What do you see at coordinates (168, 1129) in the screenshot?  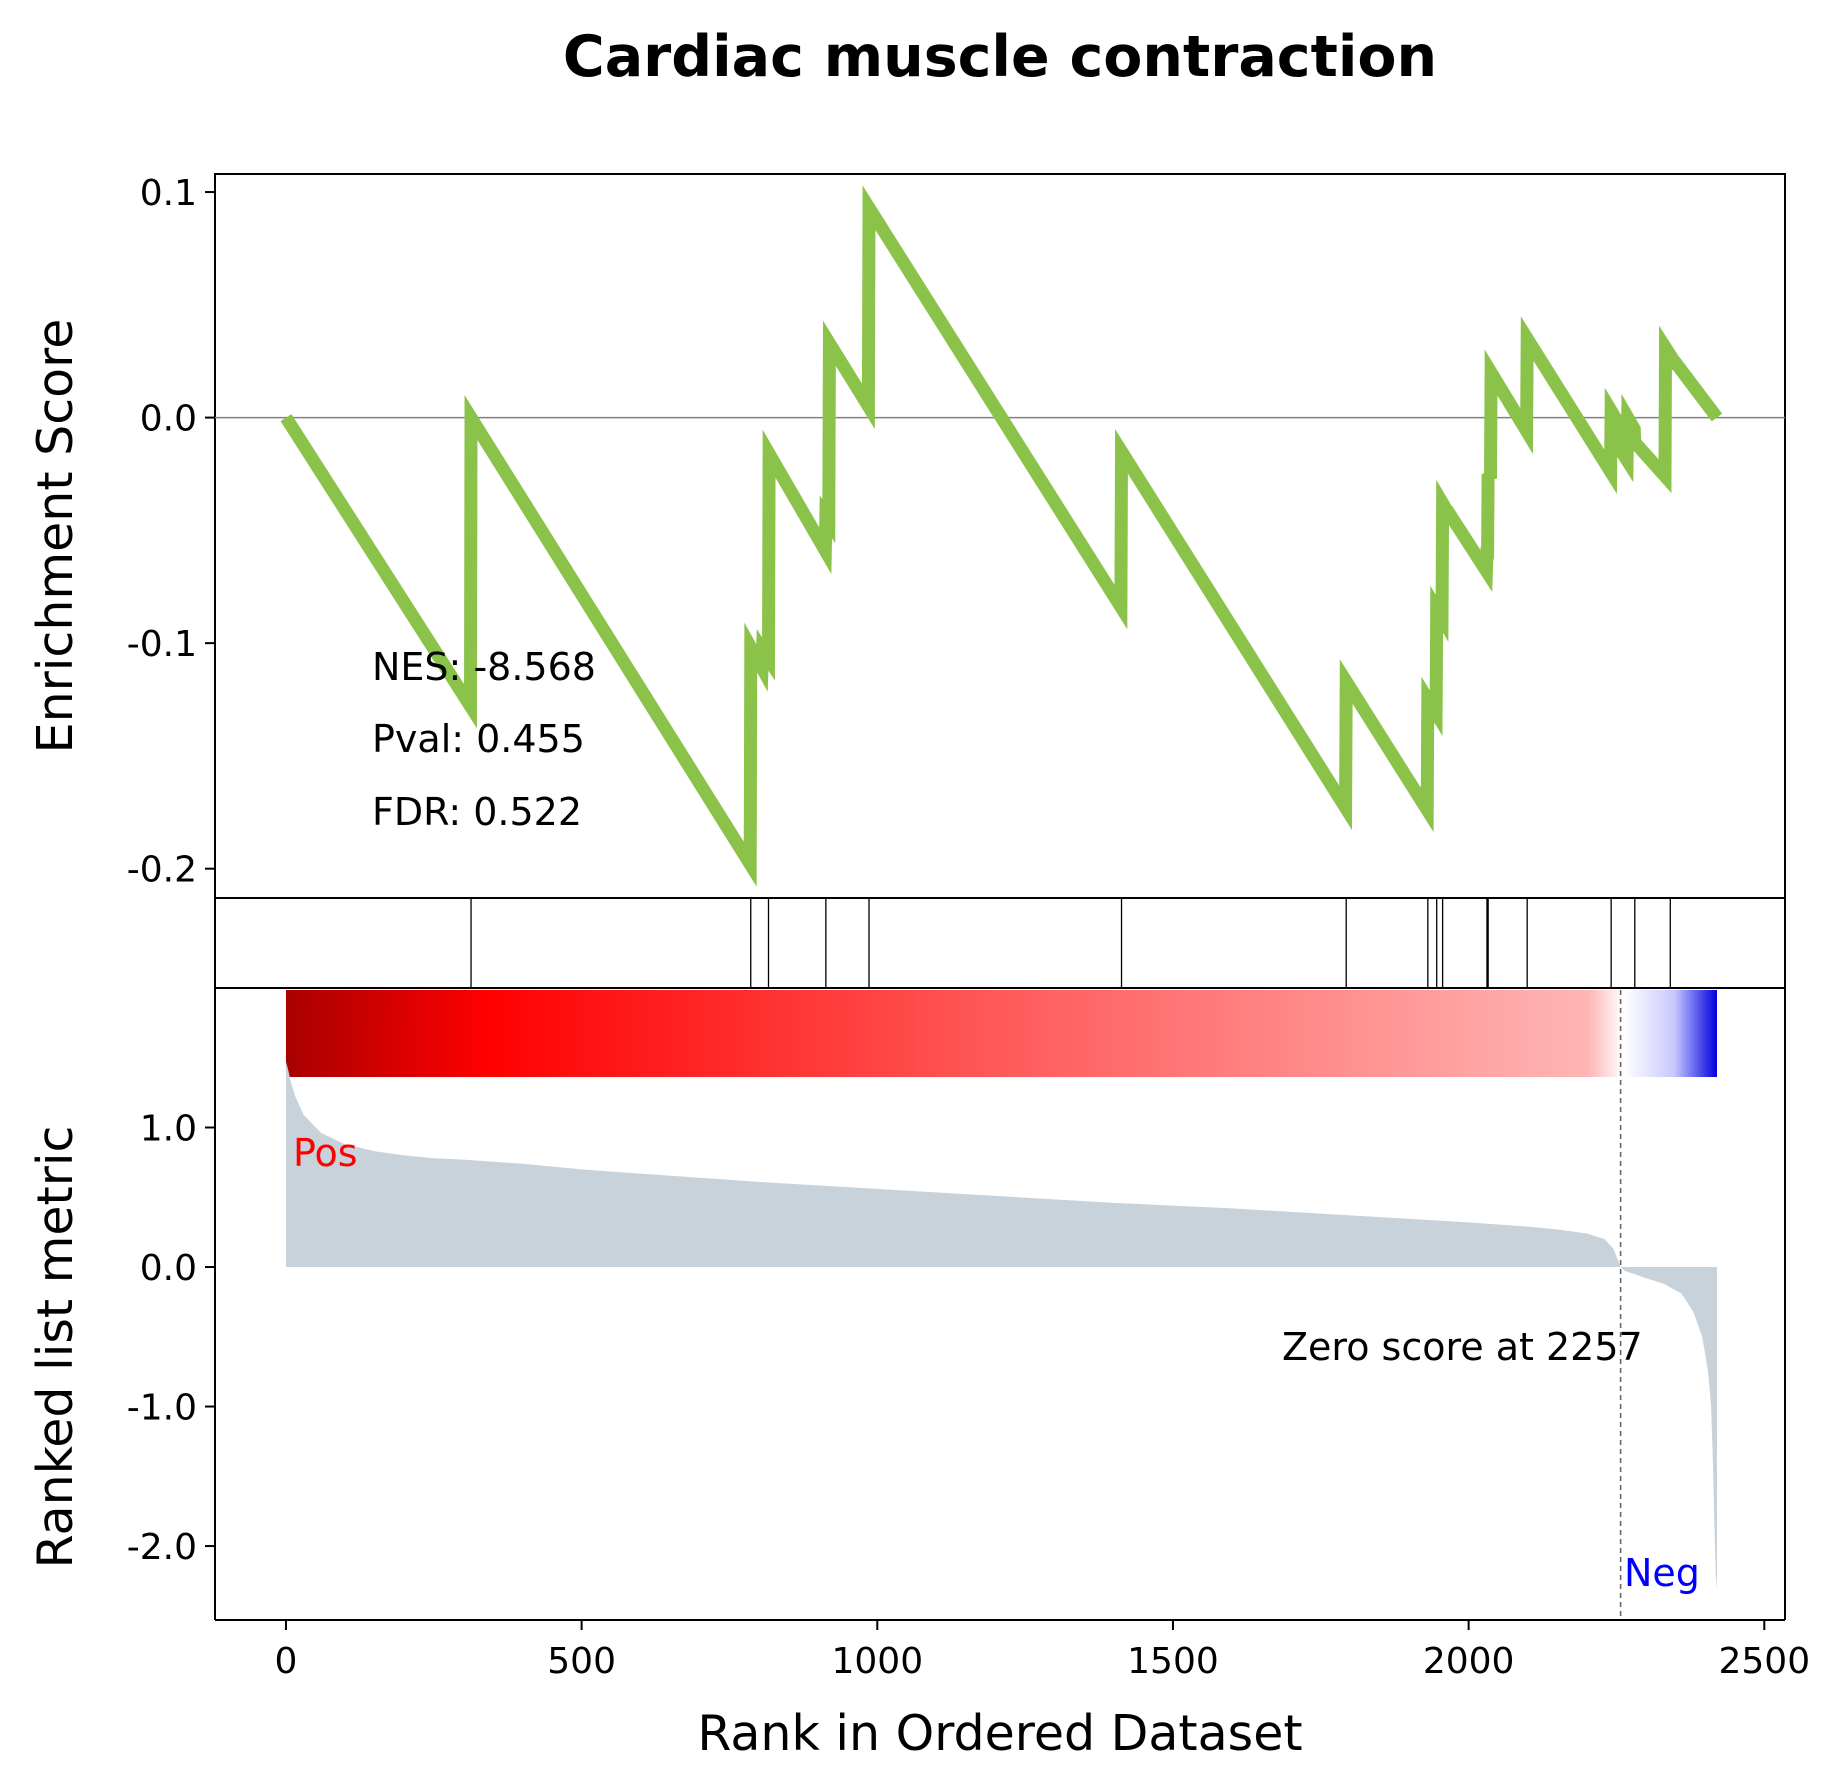 I see `metric-ytick-label: 1.0` at bounding box center [168, 1129].